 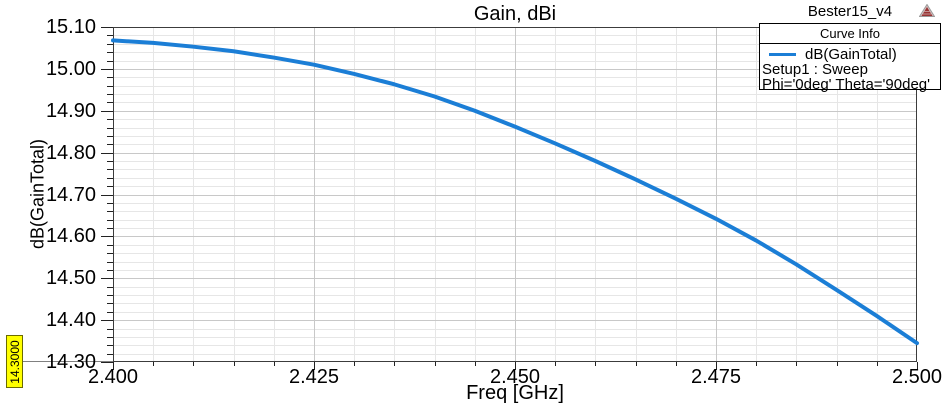 I want to click on legend-setup-label: Setup1 : Sweep, so click(x=815, y=69).